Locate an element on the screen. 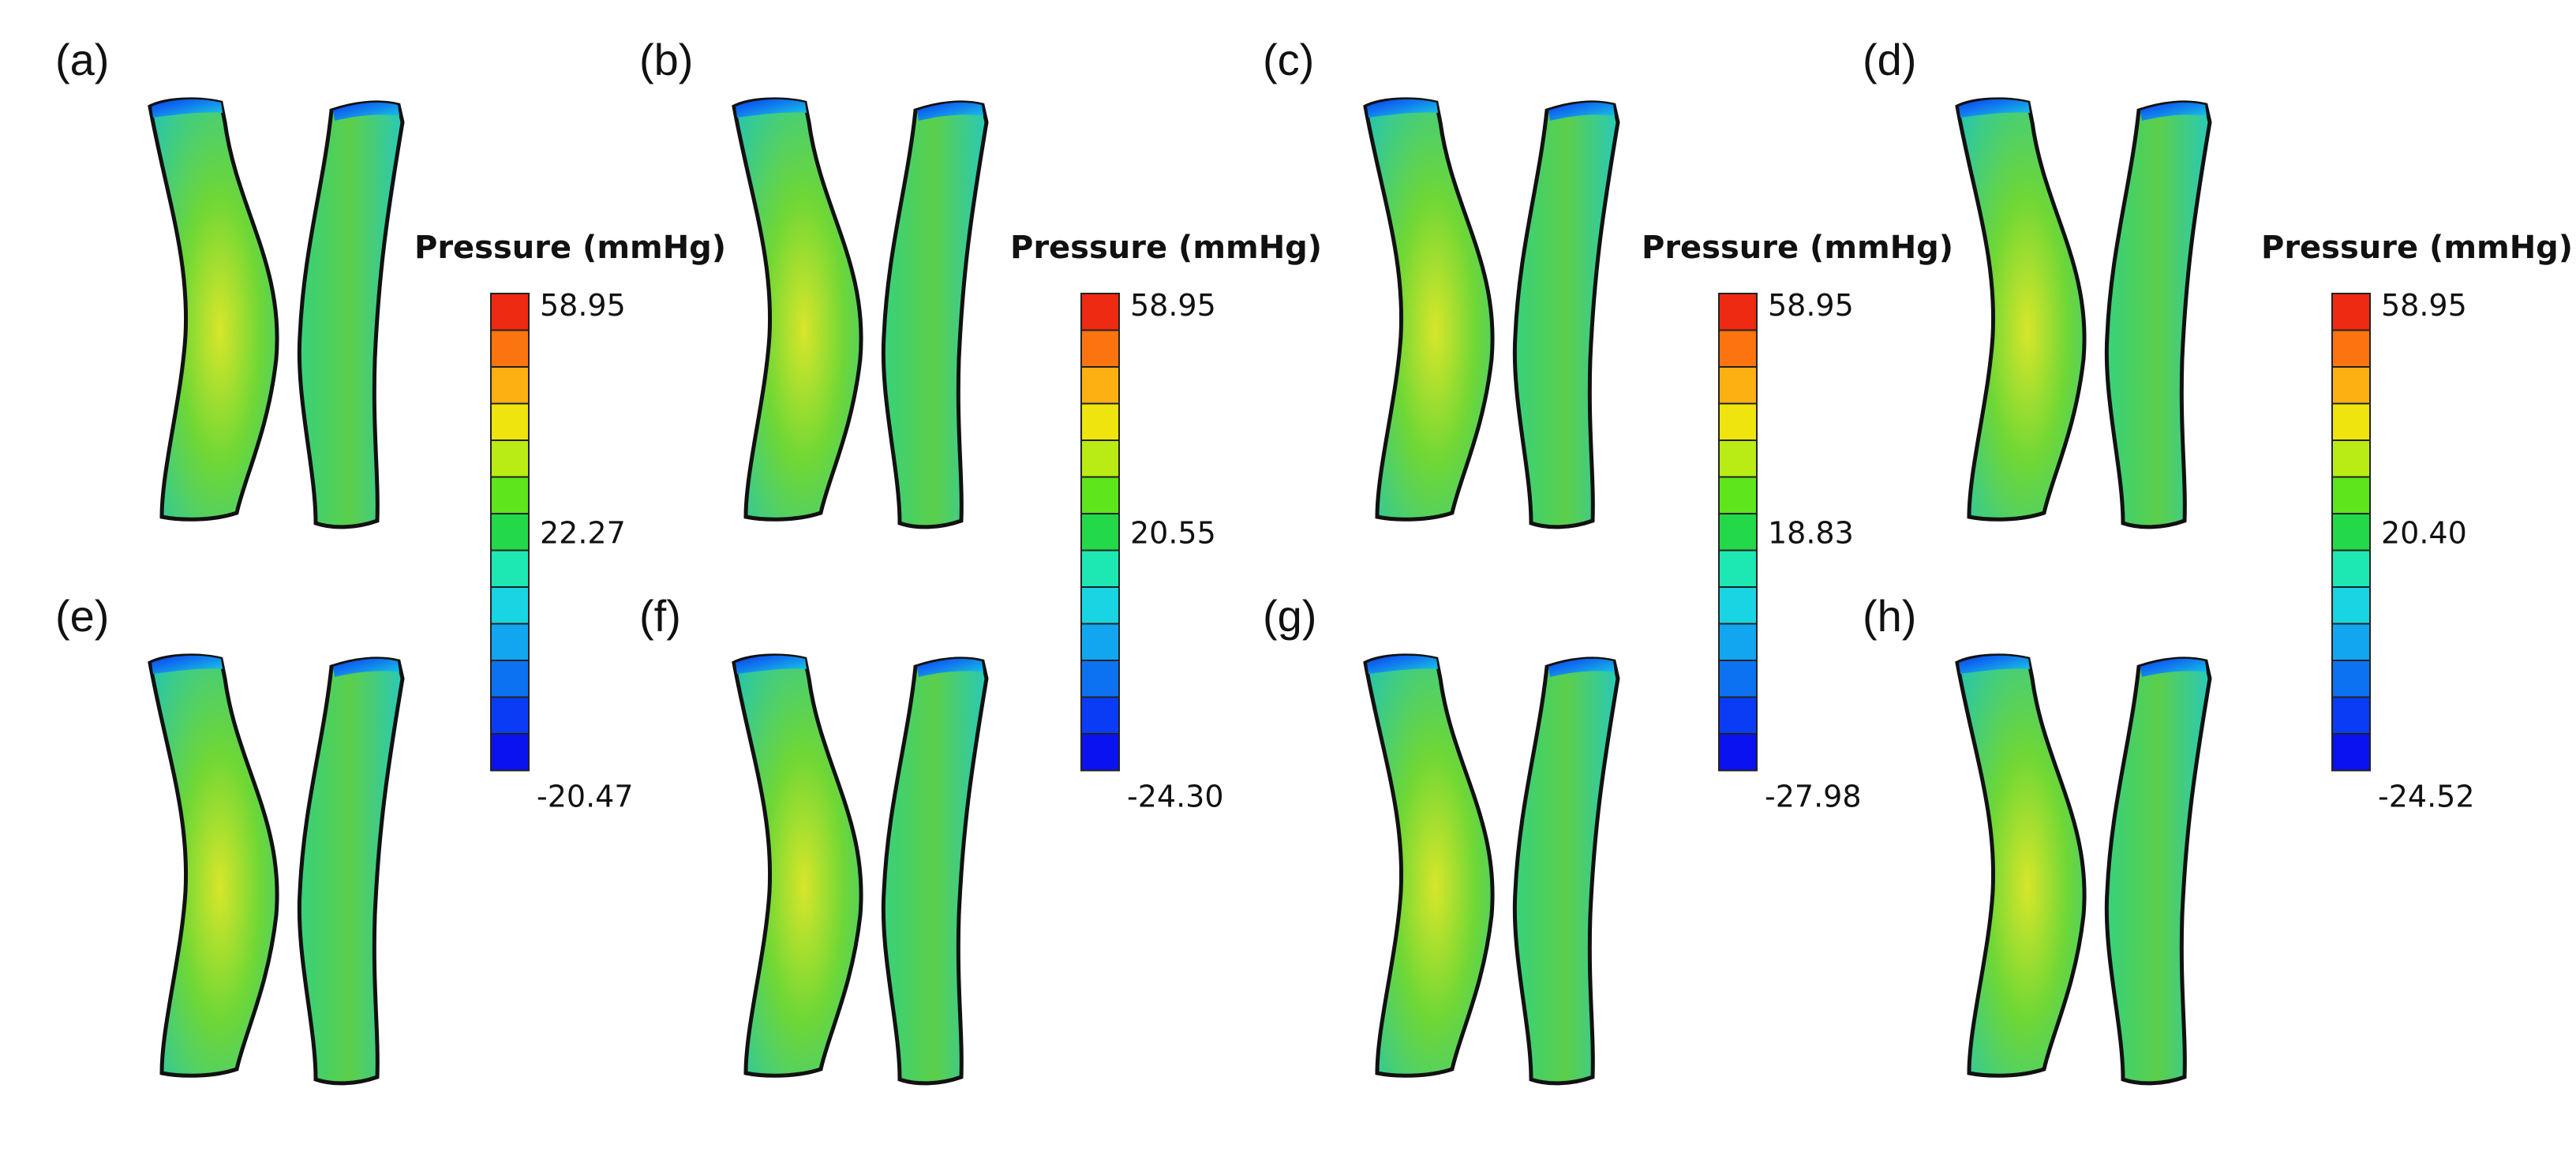 The image size is (2576, 1152). panel: (a) is located at coordinates (230, 282).